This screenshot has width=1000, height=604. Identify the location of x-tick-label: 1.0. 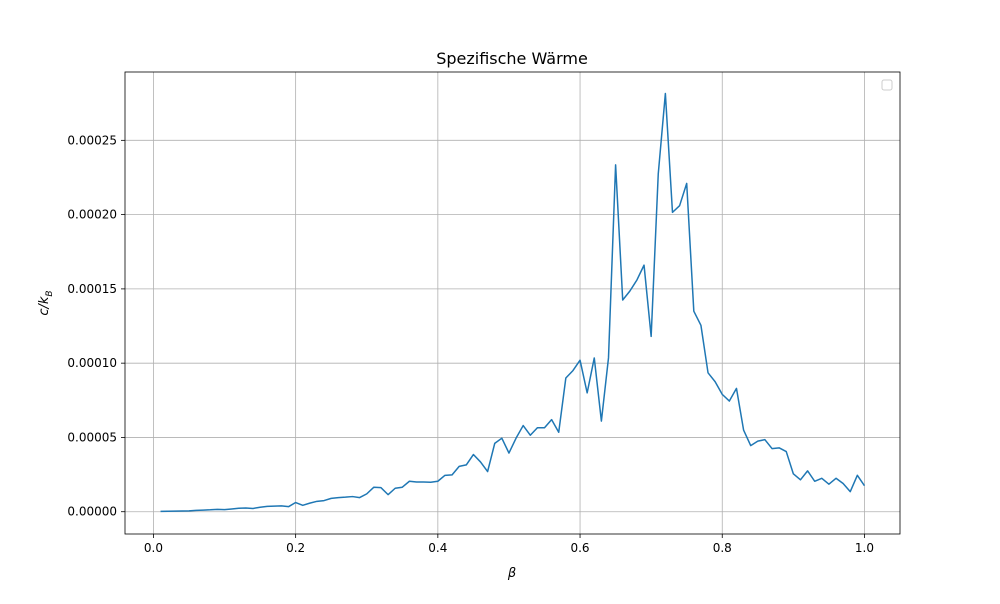
(864, 548).